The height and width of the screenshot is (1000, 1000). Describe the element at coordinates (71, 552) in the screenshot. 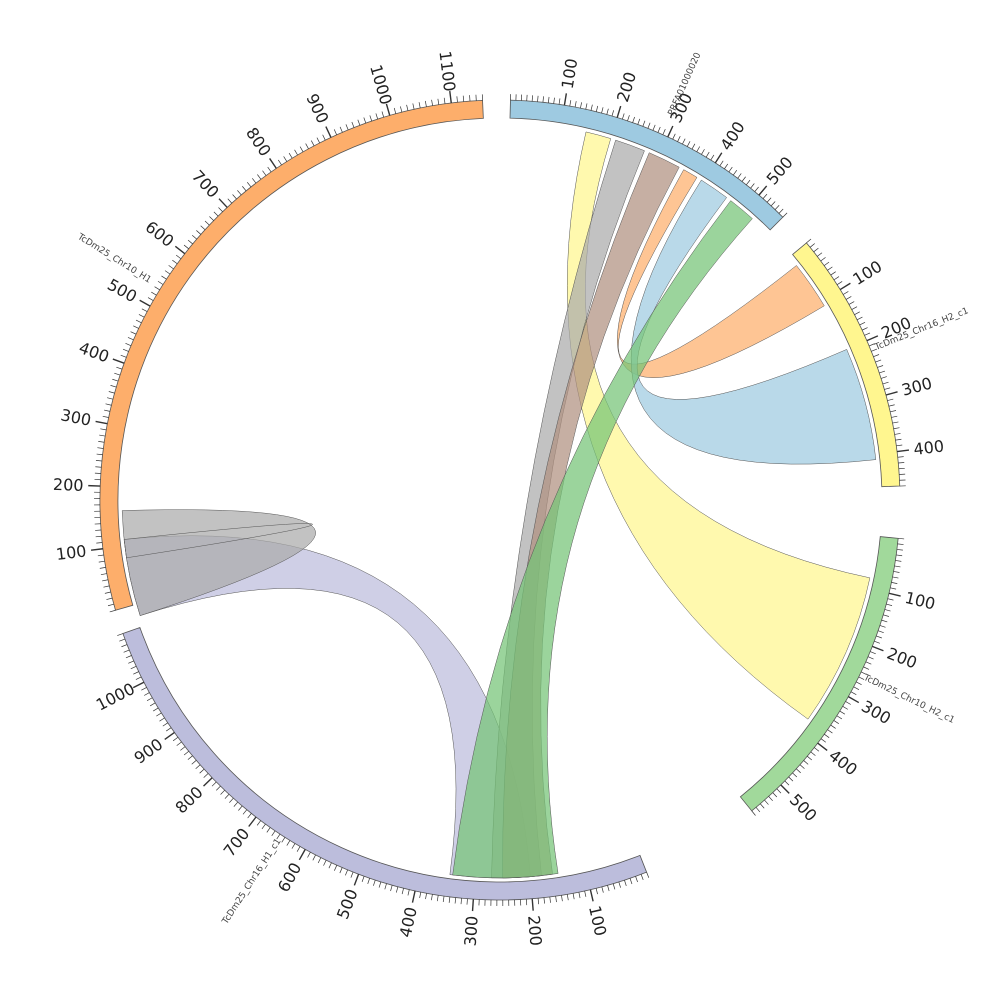

I see `tick-label: 100` at that location.